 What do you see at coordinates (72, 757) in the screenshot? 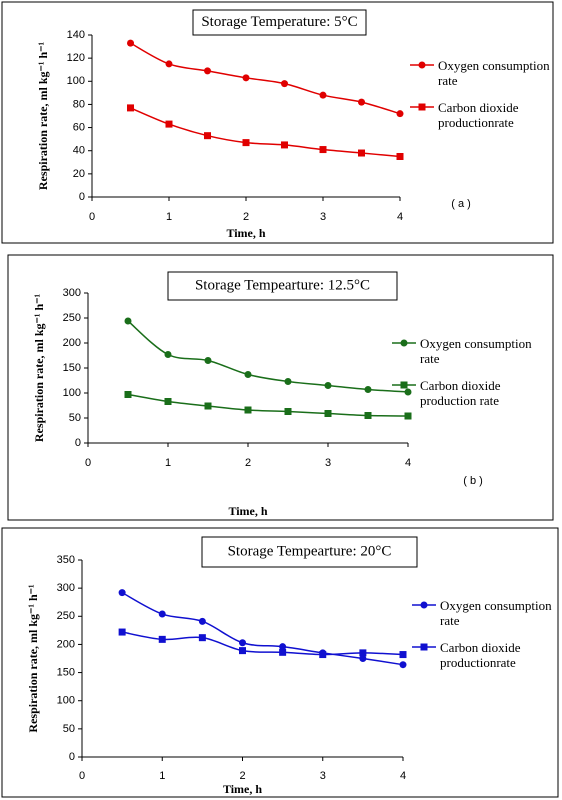
I see `y-tick-label: 0` at bounding box center [72, 757].